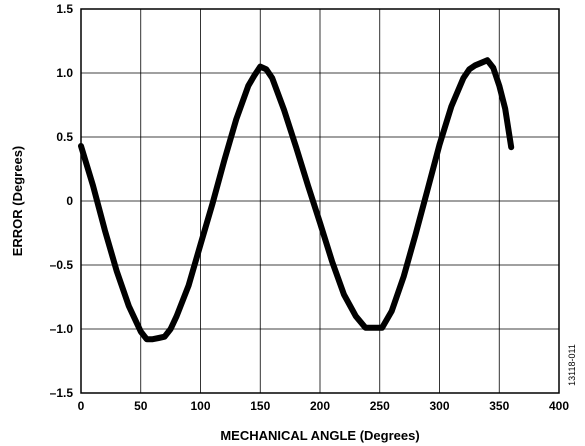  What do you see at coordinates (499, 406) in the screenshot?
I see `x-tick-label-7: 350` at bounding box center [499, 406].